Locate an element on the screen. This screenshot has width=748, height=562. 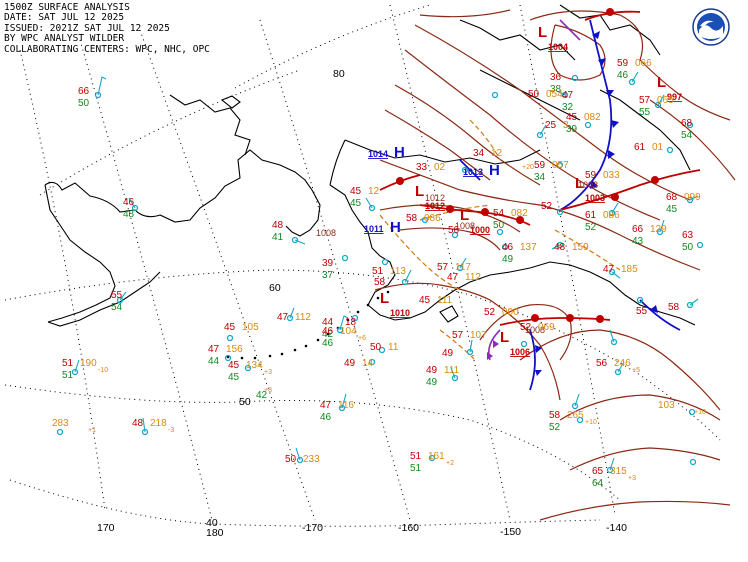
station-pressure: 103 is located at coordinates (666, 405).